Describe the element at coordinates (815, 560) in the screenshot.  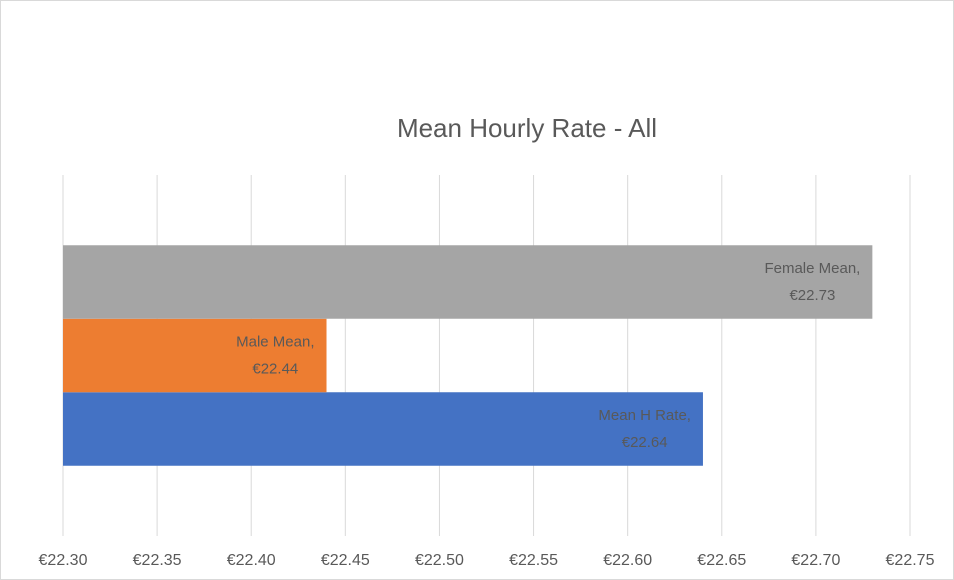
I see `x-tick-label: €22.70` at that location.